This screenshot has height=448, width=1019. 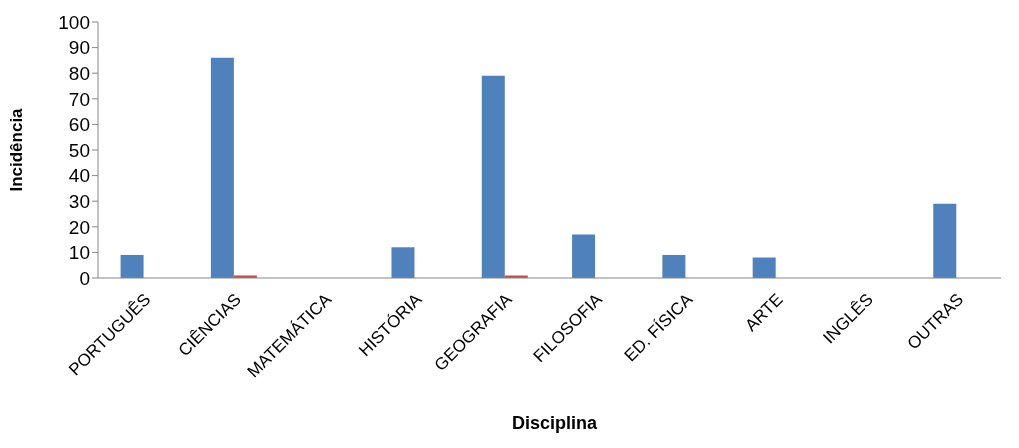 I want to click on y-tick-label: 40, so click(x=79, y=176).